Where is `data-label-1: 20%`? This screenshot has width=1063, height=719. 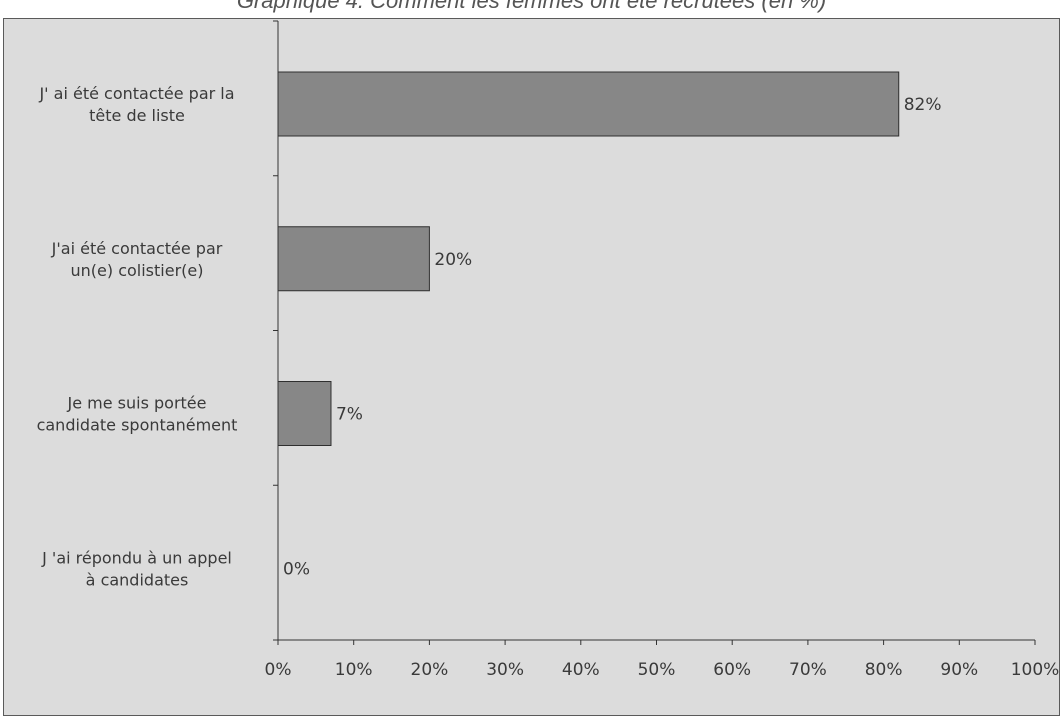
data-label-1: 20% is located at coordinates (453, 260).